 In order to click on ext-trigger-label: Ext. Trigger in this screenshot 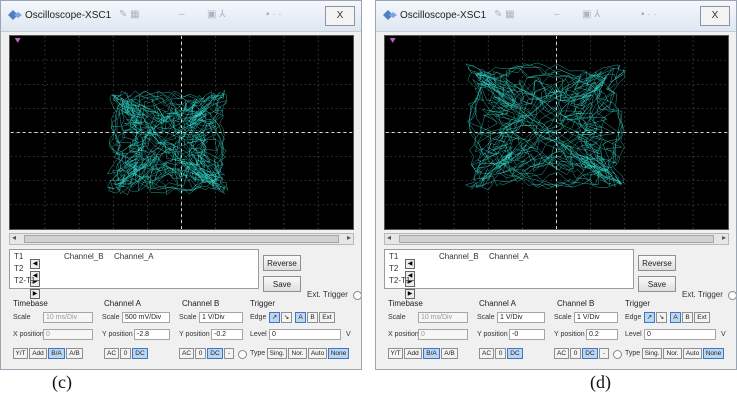, I will do `click(327, 294)`.